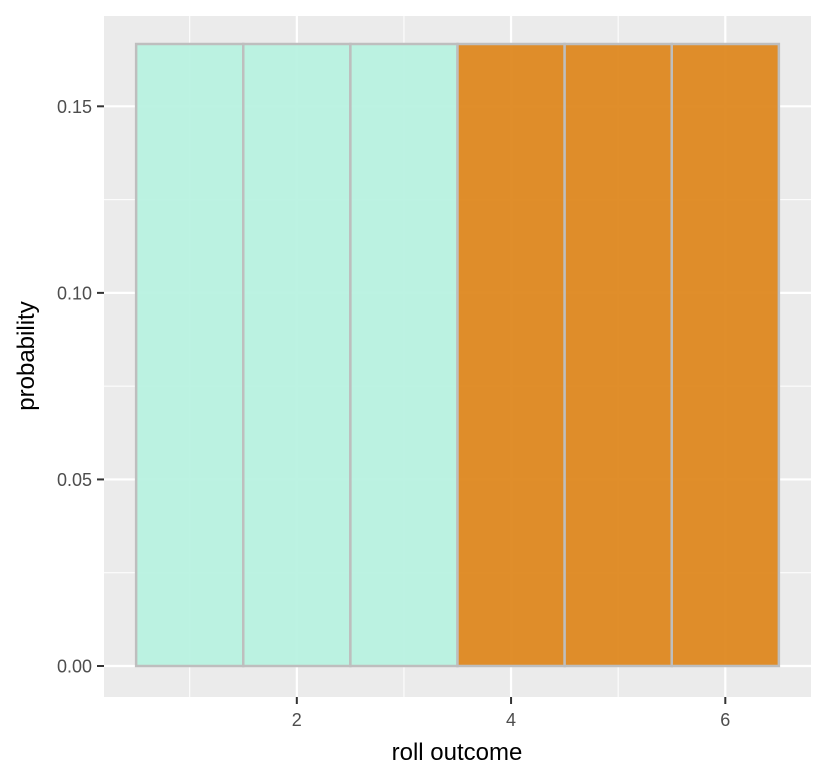 The width and height of the screenshot is (826, 778). Describe the element at coordinates (74, 293) in the screenshot. I see `y-tick-label: 0.10` at that location.